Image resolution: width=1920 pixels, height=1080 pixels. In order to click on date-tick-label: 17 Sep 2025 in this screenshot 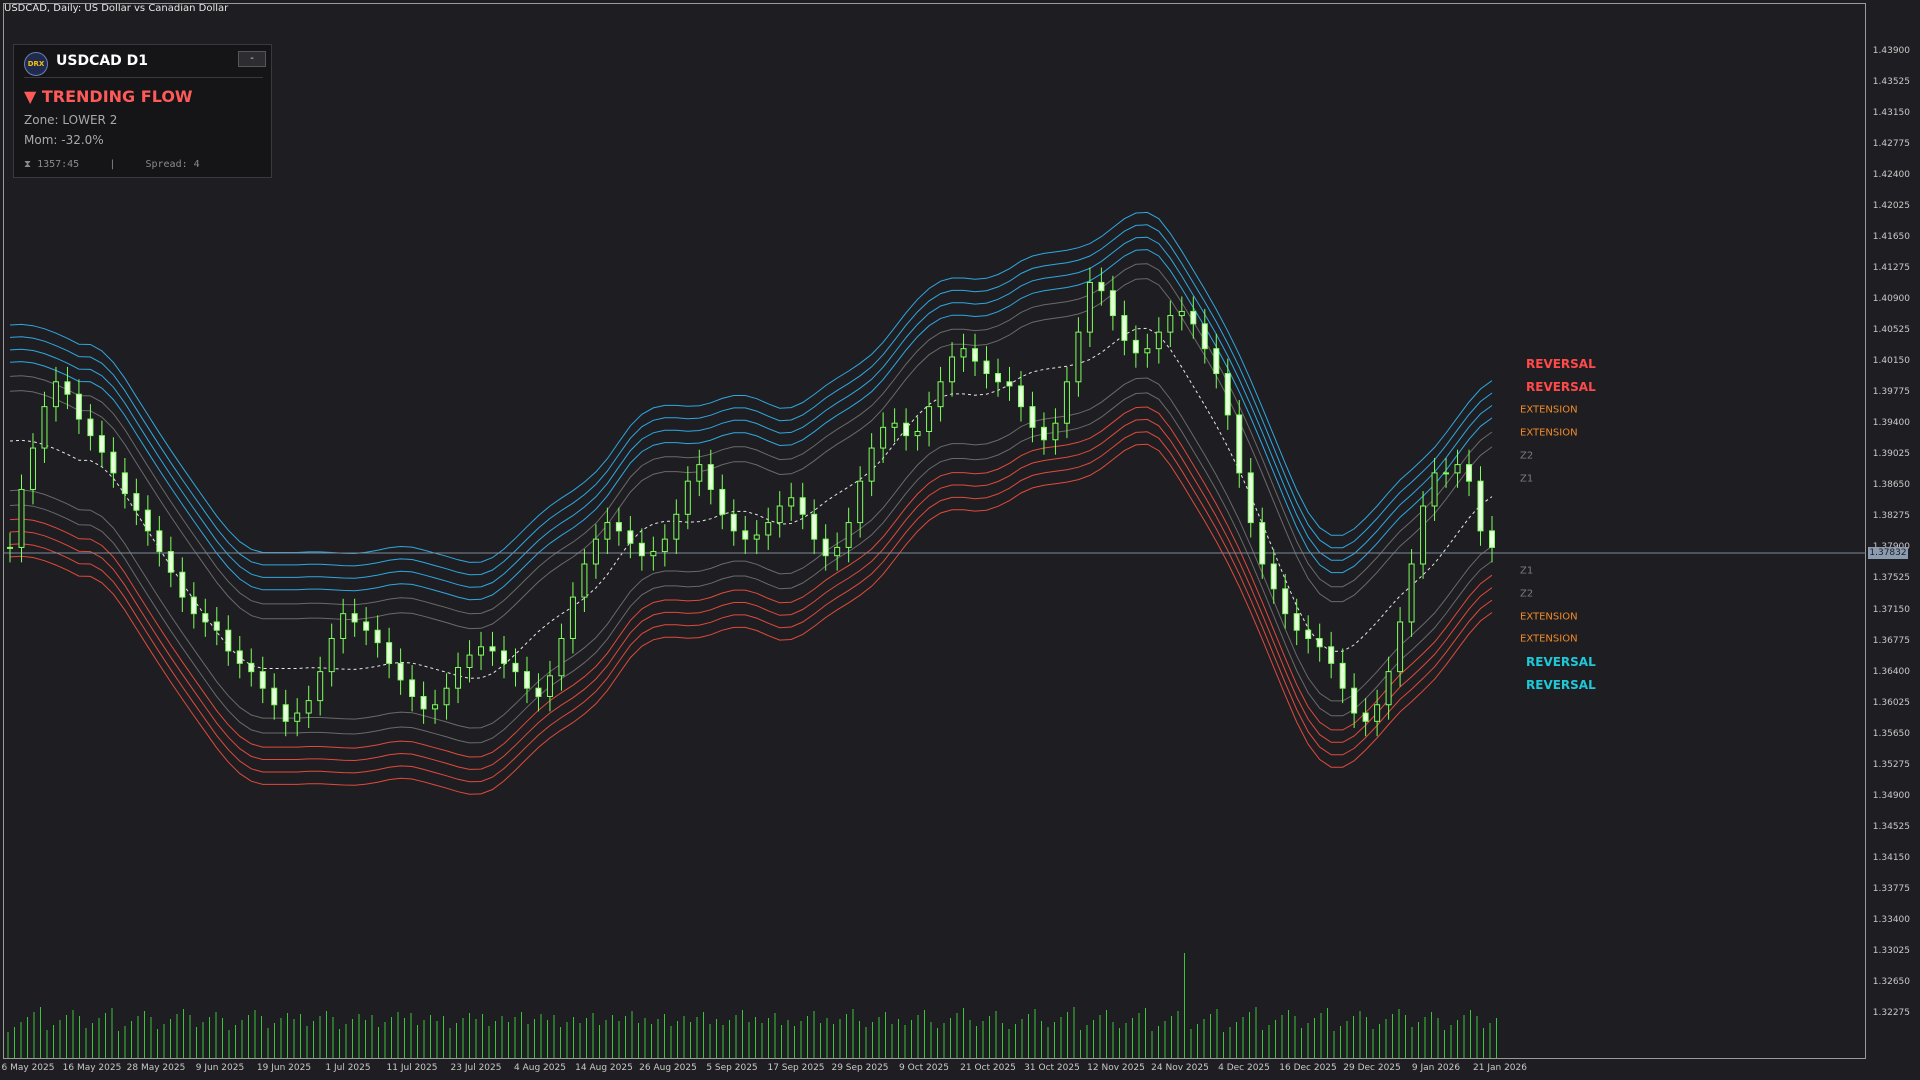, I will do `click(796, 1068)`.